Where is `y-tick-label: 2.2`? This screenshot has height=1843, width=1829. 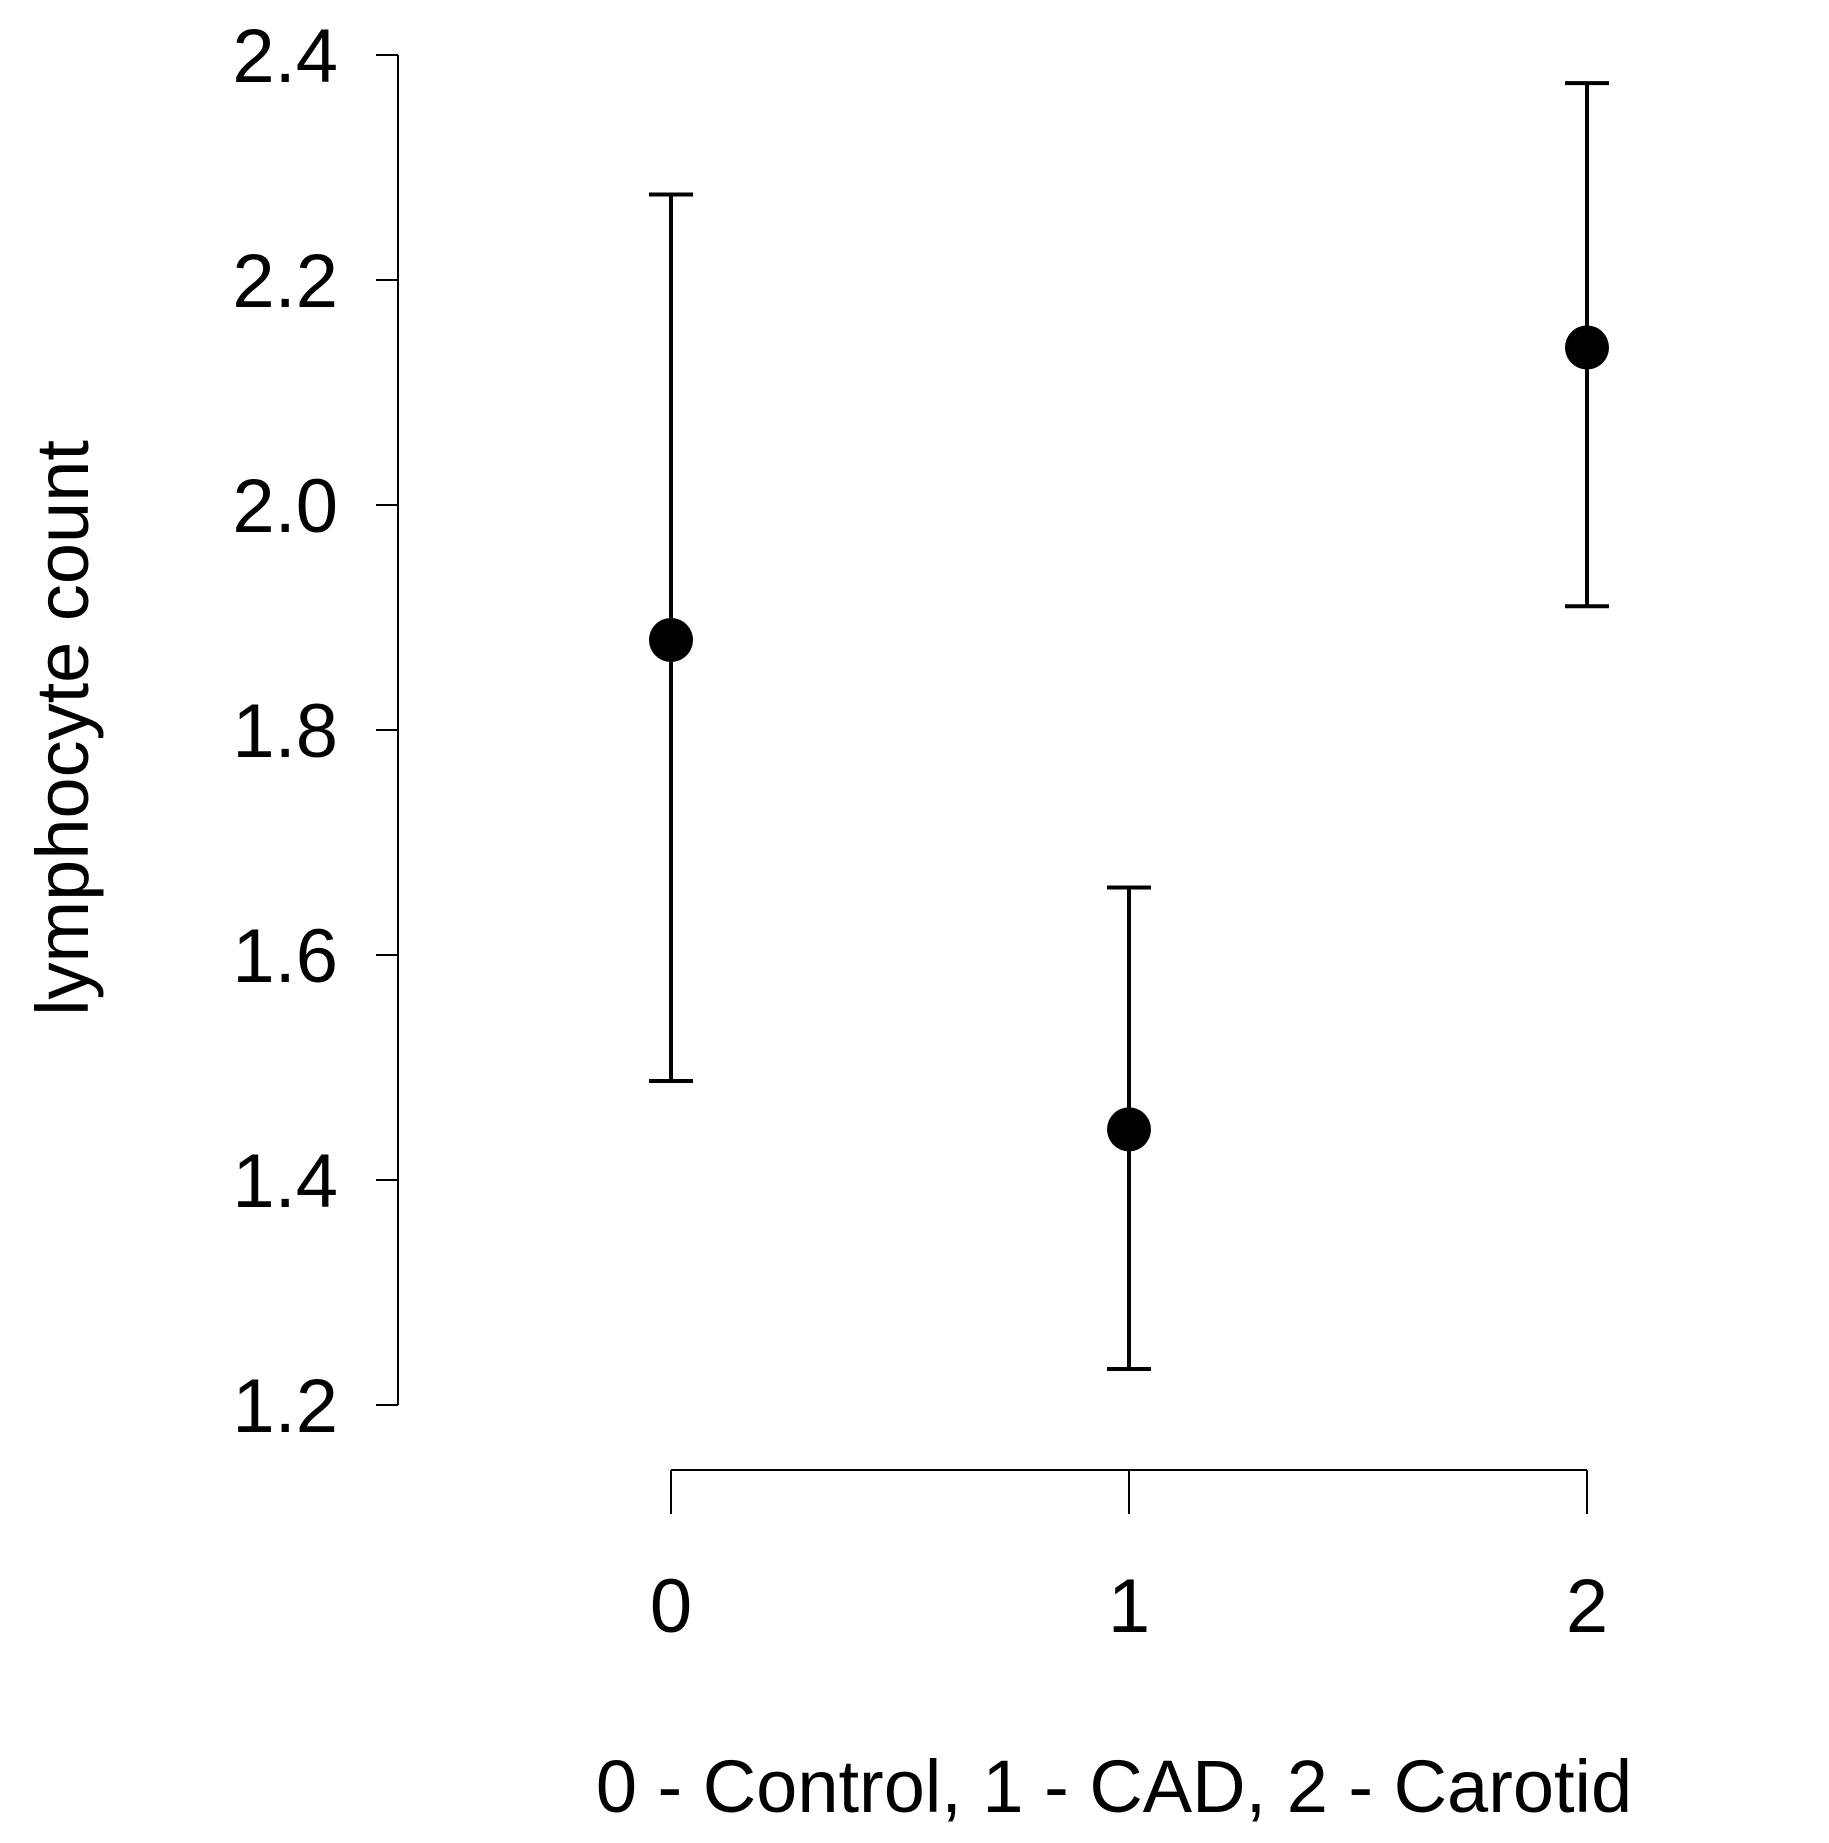
y-tick-label: 2.2 is located at coordinates (285, 281).